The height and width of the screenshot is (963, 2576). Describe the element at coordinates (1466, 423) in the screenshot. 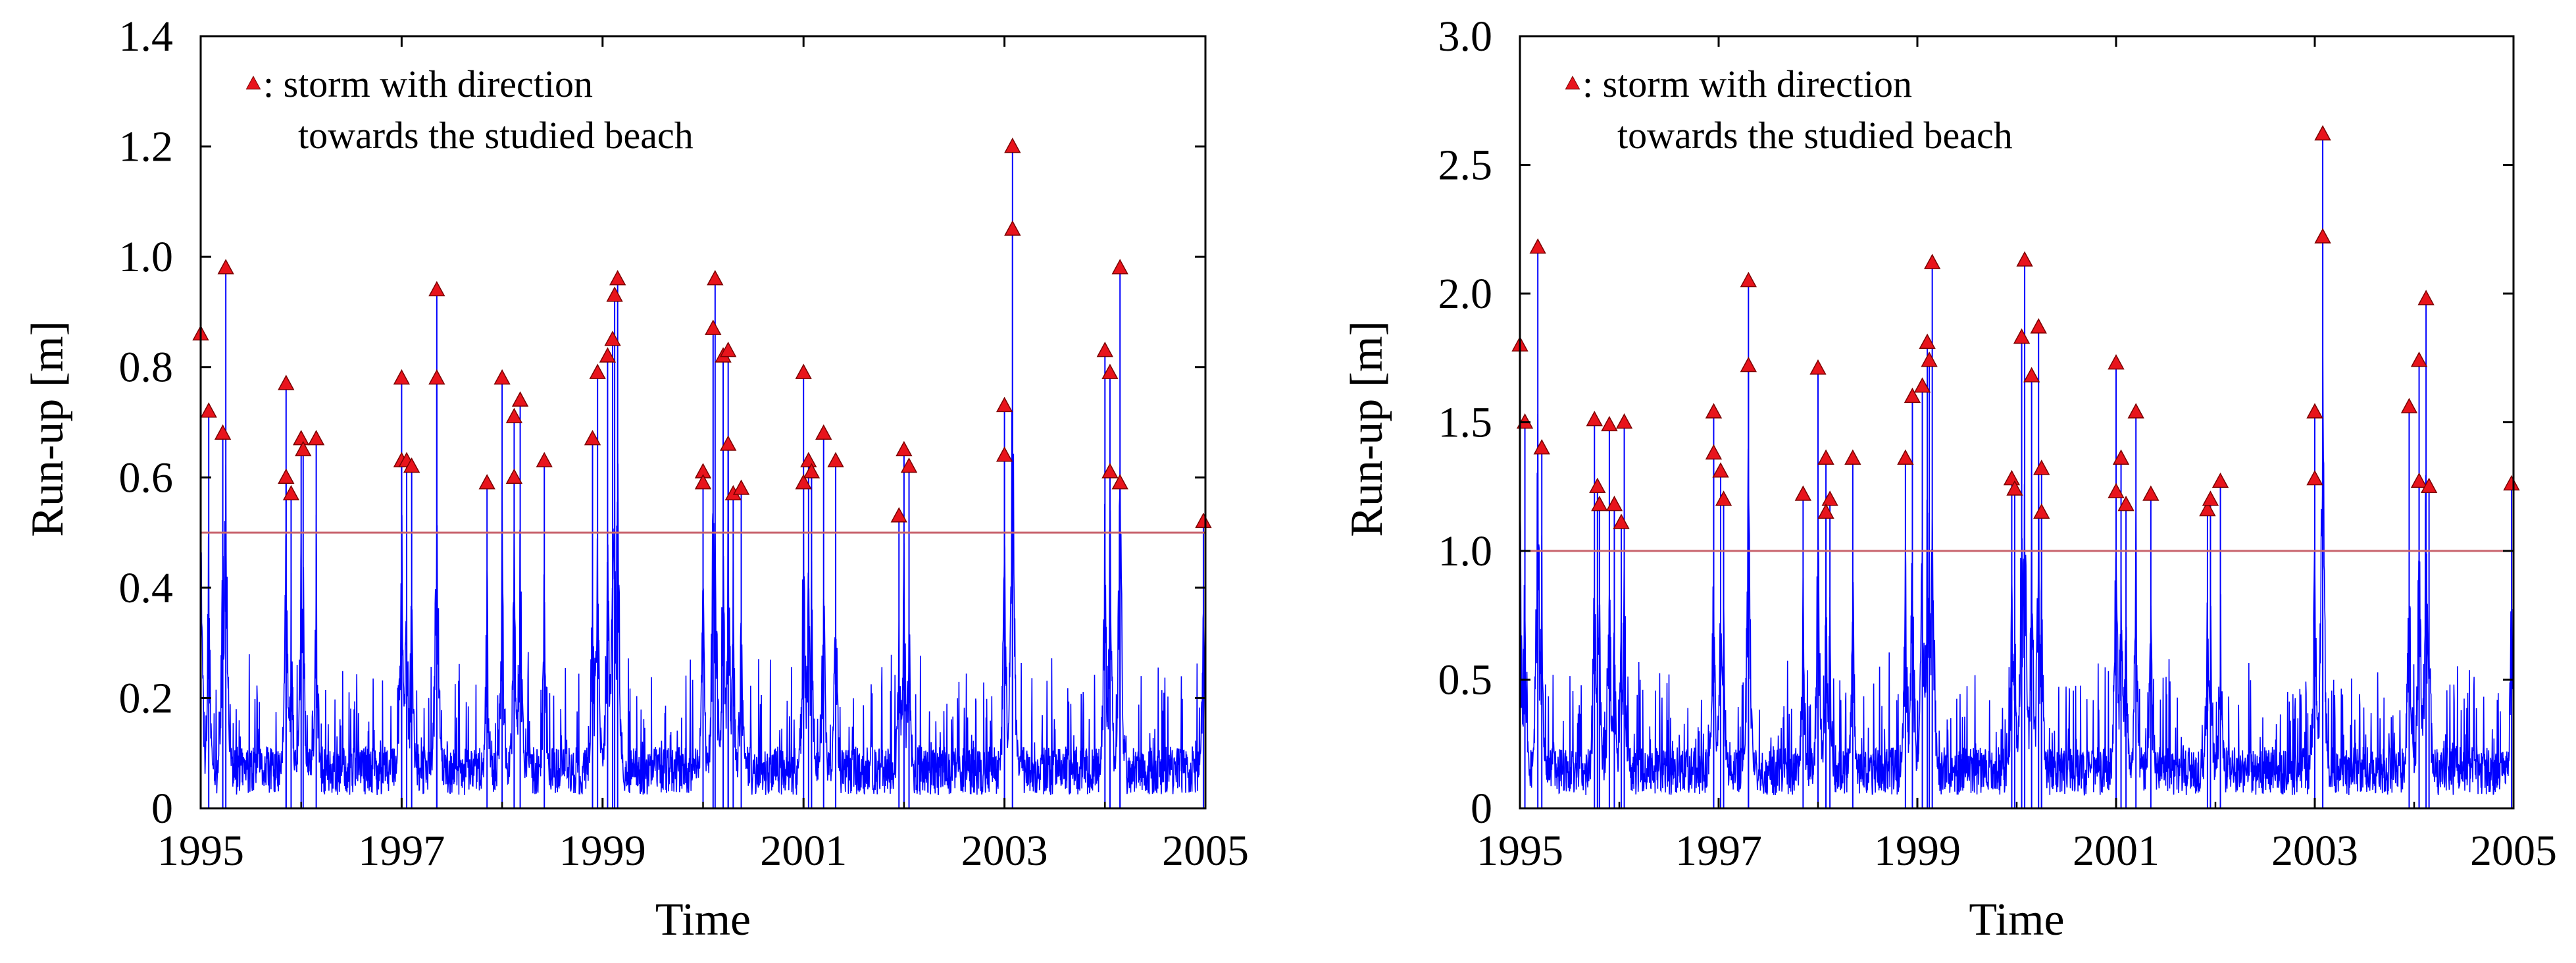

I see `y-tick-label: 1.5` at that location.